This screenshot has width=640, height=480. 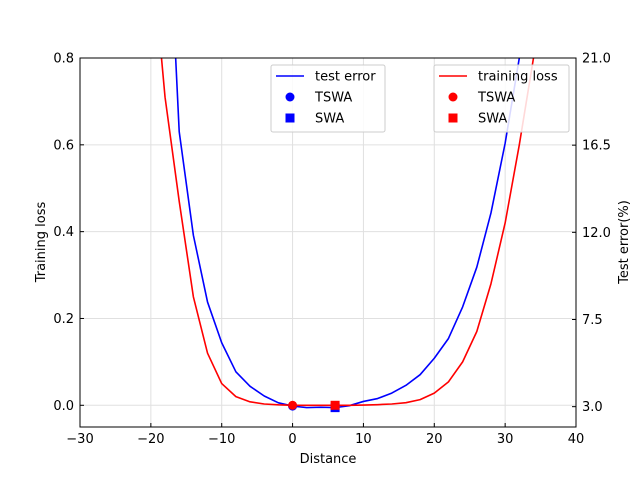 I want to click on x-tick-label: 40, so click(x=576, y=439).